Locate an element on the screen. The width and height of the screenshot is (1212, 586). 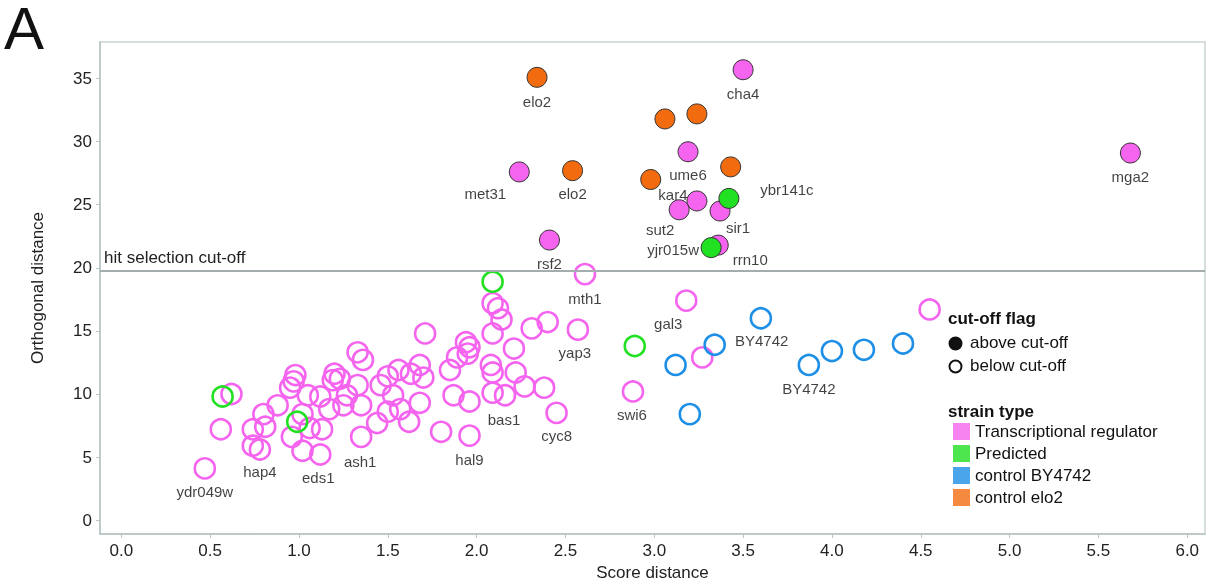
y-tick-label: 10 is located at coordinates (82, 394).